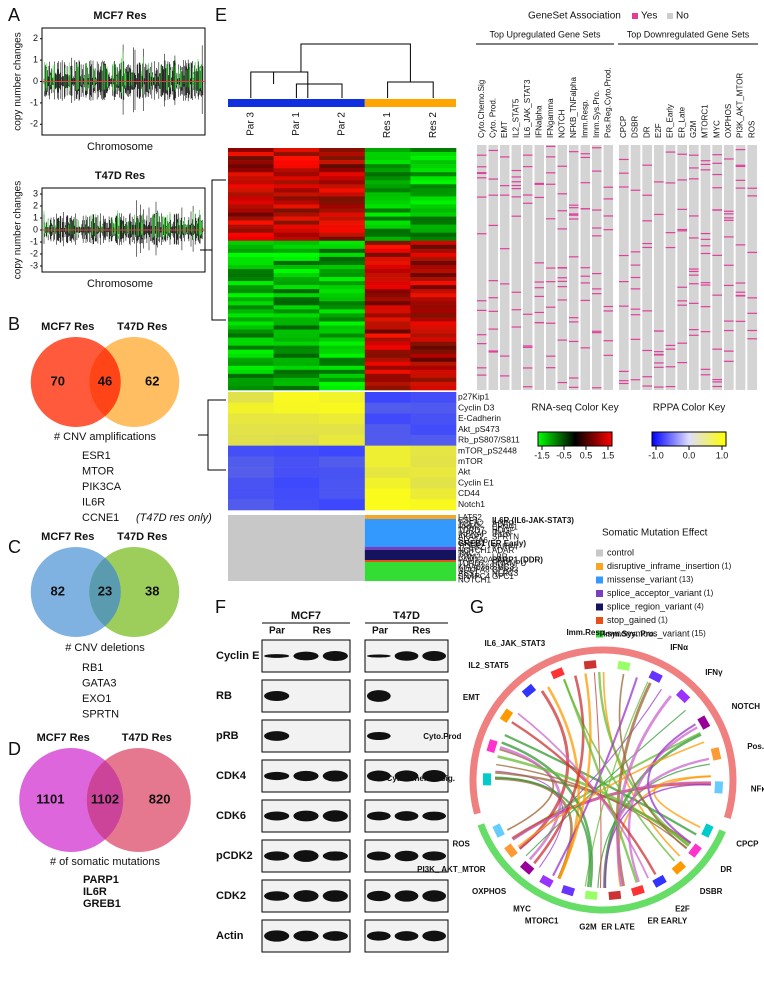 The width and height of the screenshot is (764, 996). I want to click on y-tick-label: 0, so click(35, 81).